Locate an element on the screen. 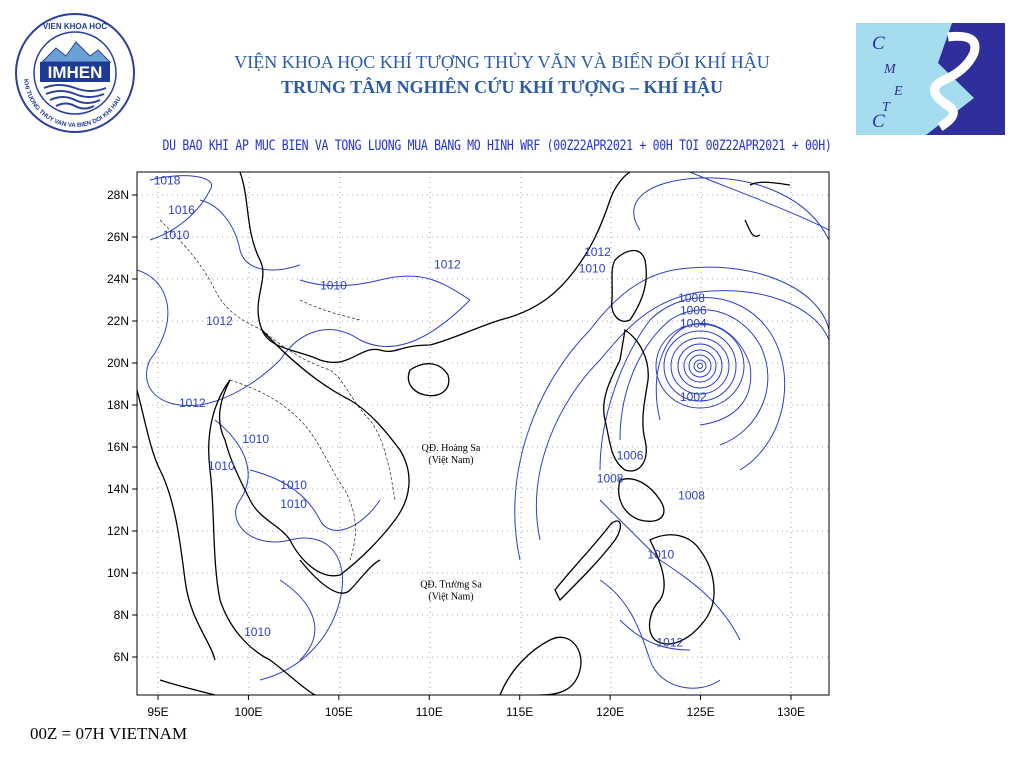 This screenshot has height=768, width=1024. cmetc-letter-m: M is located at coordinates (890, 69).